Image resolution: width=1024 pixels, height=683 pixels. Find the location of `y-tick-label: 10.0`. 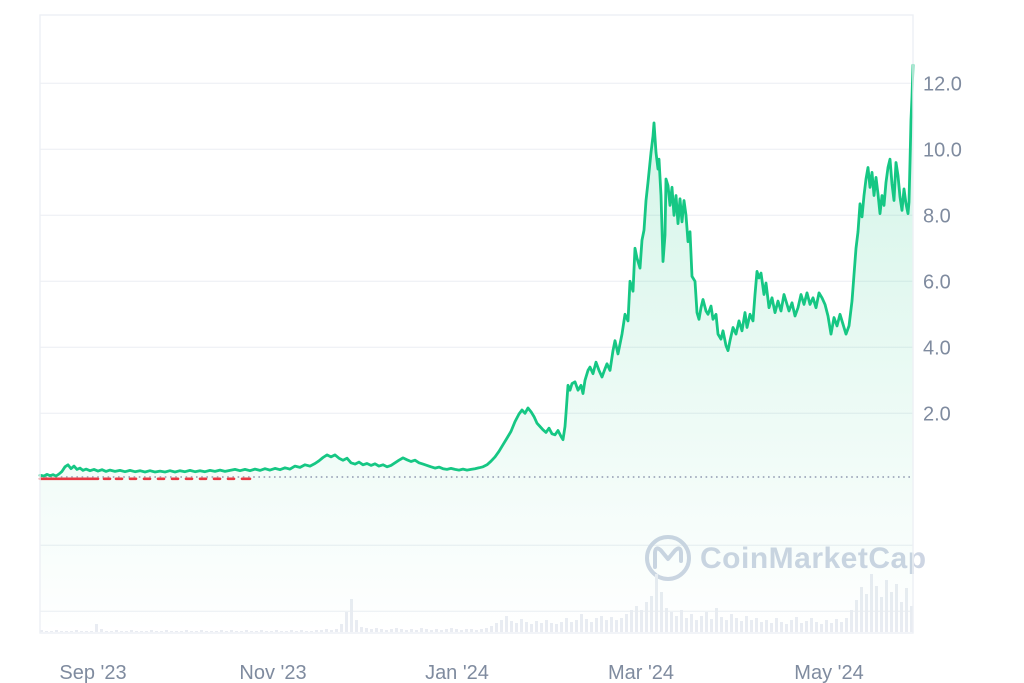

y-tick-label: 10.0 is located at coordinates (942, 150).